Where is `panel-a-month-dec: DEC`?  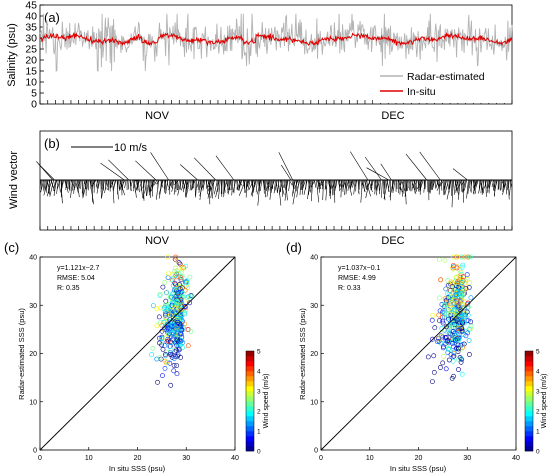 panel-a-month-dec: DEC is located at coordinates (392, 116).